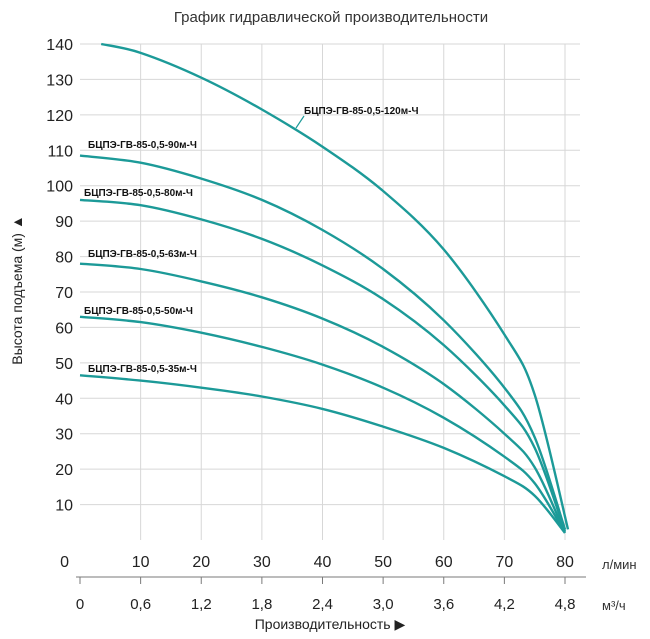 This screenshot has width=650, height=639. Describe the element at coordinates (64, 435) in the screenshot. I see `y-tick-label: 30` at that location.